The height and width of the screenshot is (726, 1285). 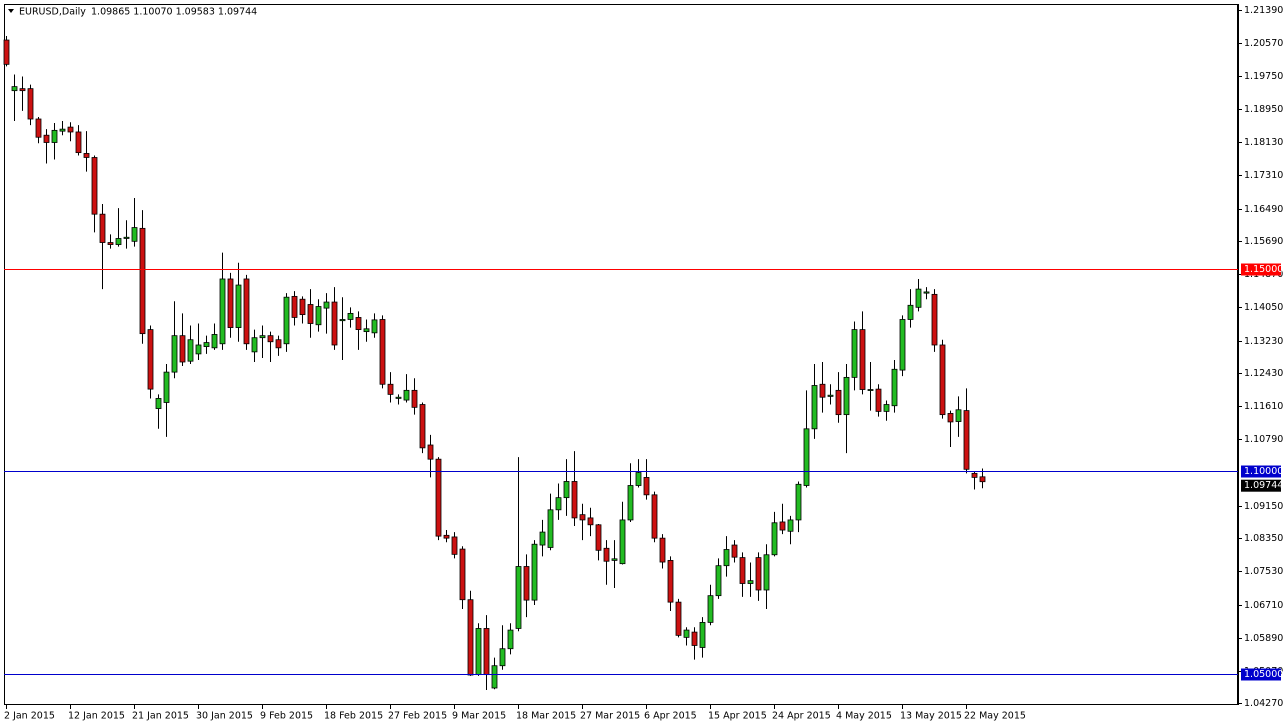 I want to click on y-tick-label: 1.06710, so click(x=1263, y=605).